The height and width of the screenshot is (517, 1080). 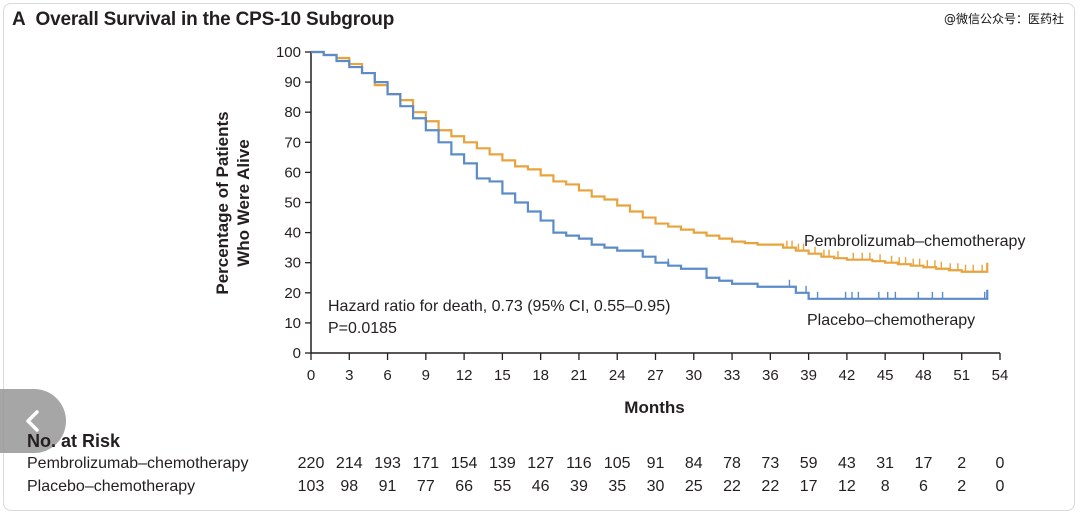 I want to click on risk-value: 77, so click(x=425, y=486).